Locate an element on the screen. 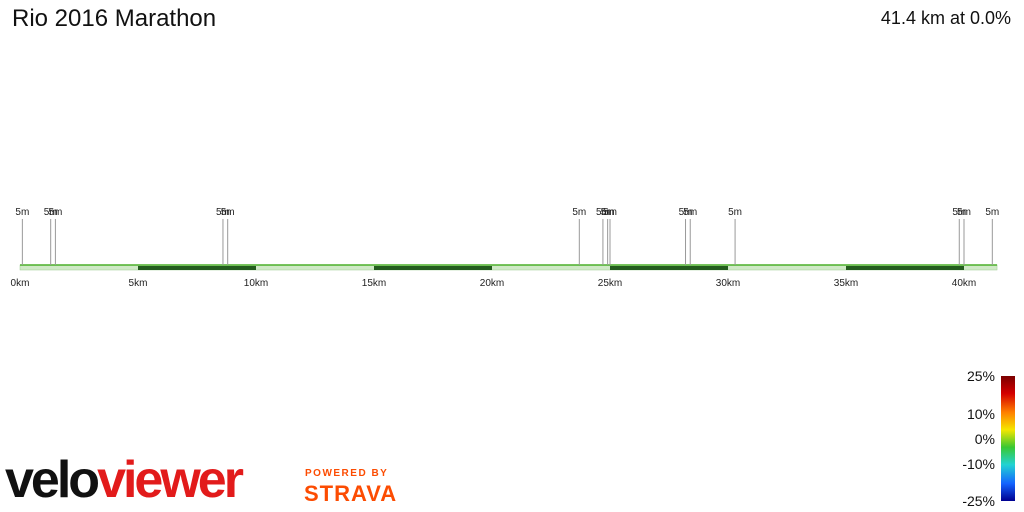  elevation-marker-label-8: 5m is located at coordinates (610, 212).